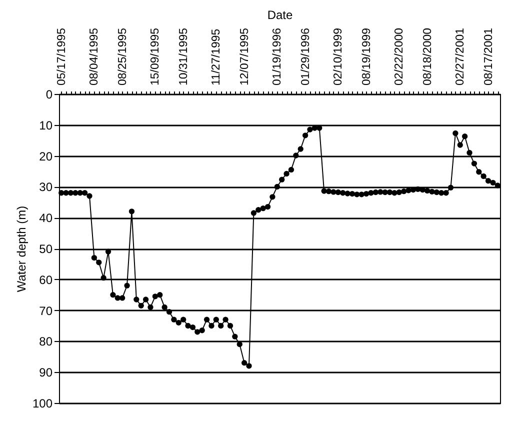  What do you see at coordinates (338, 57) in the screenshot?
I see `x-tick-label: 02/10/1999` at bounding box center [338, 57].